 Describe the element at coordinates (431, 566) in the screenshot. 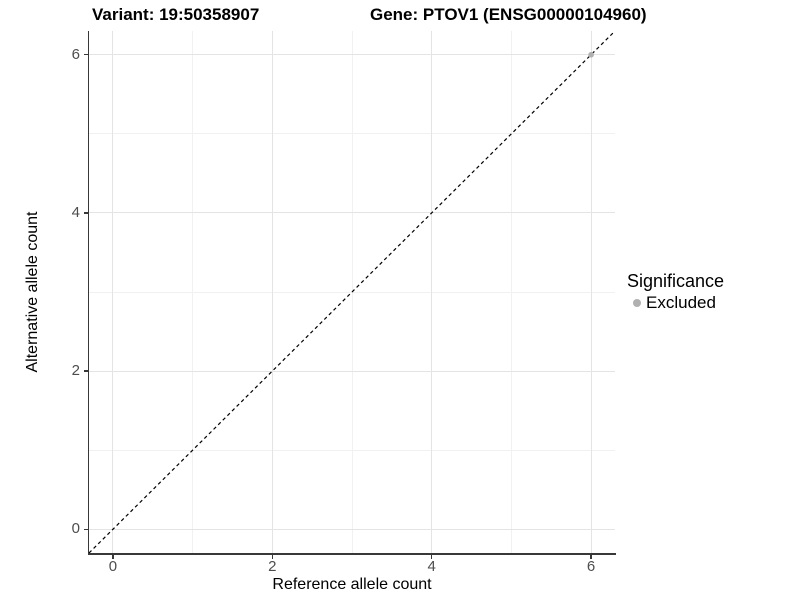

I see `x-tick-label: 4` at that location.